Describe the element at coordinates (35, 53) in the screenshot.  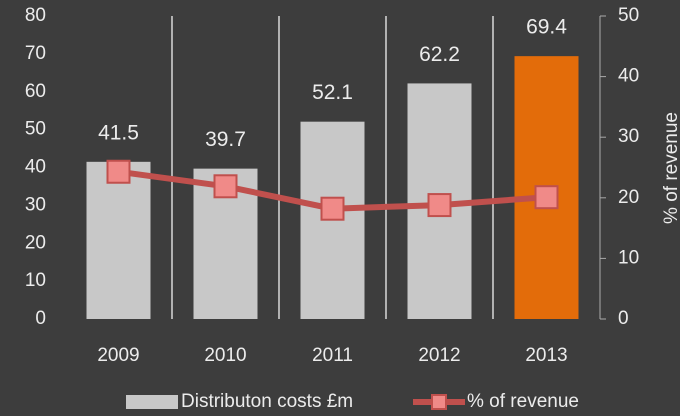
I see `y-tick-label: 70` at that location.